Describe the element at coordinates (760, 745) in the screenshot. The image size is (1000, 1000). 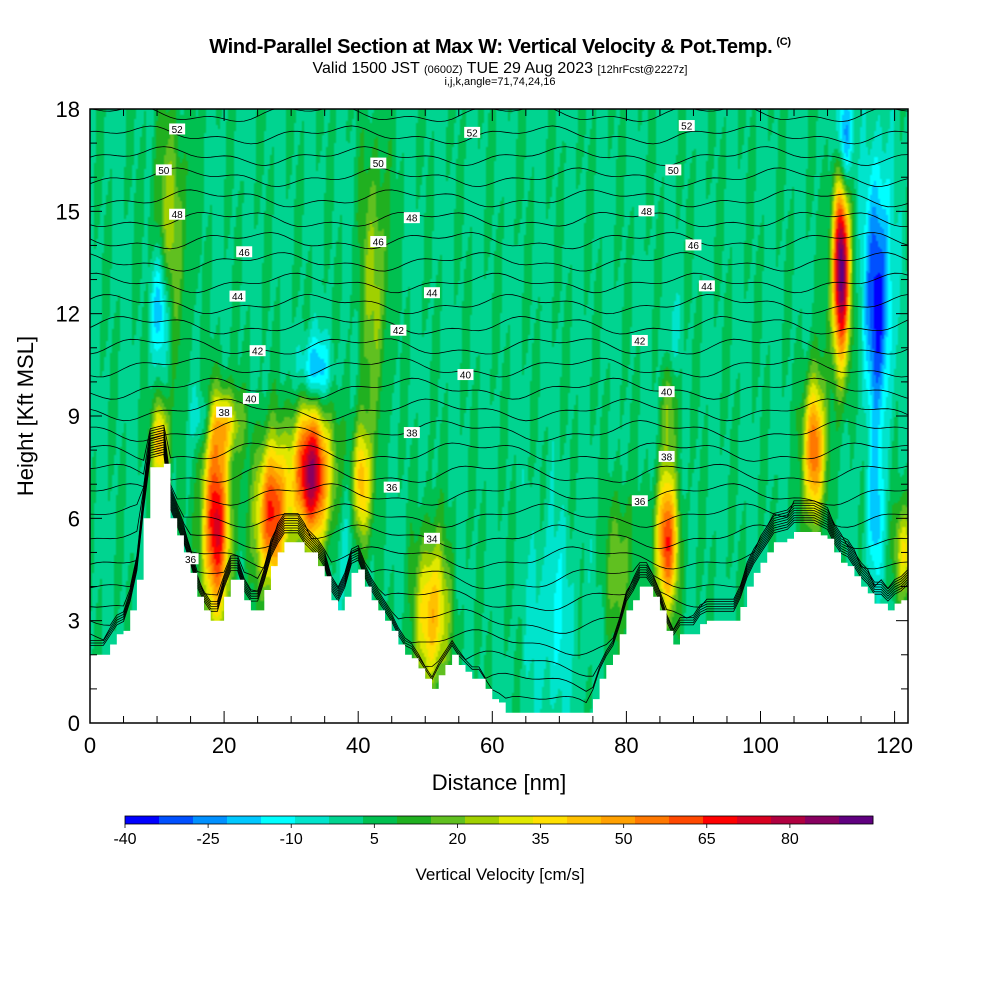
I see `x-tick-label: 100` at that location.